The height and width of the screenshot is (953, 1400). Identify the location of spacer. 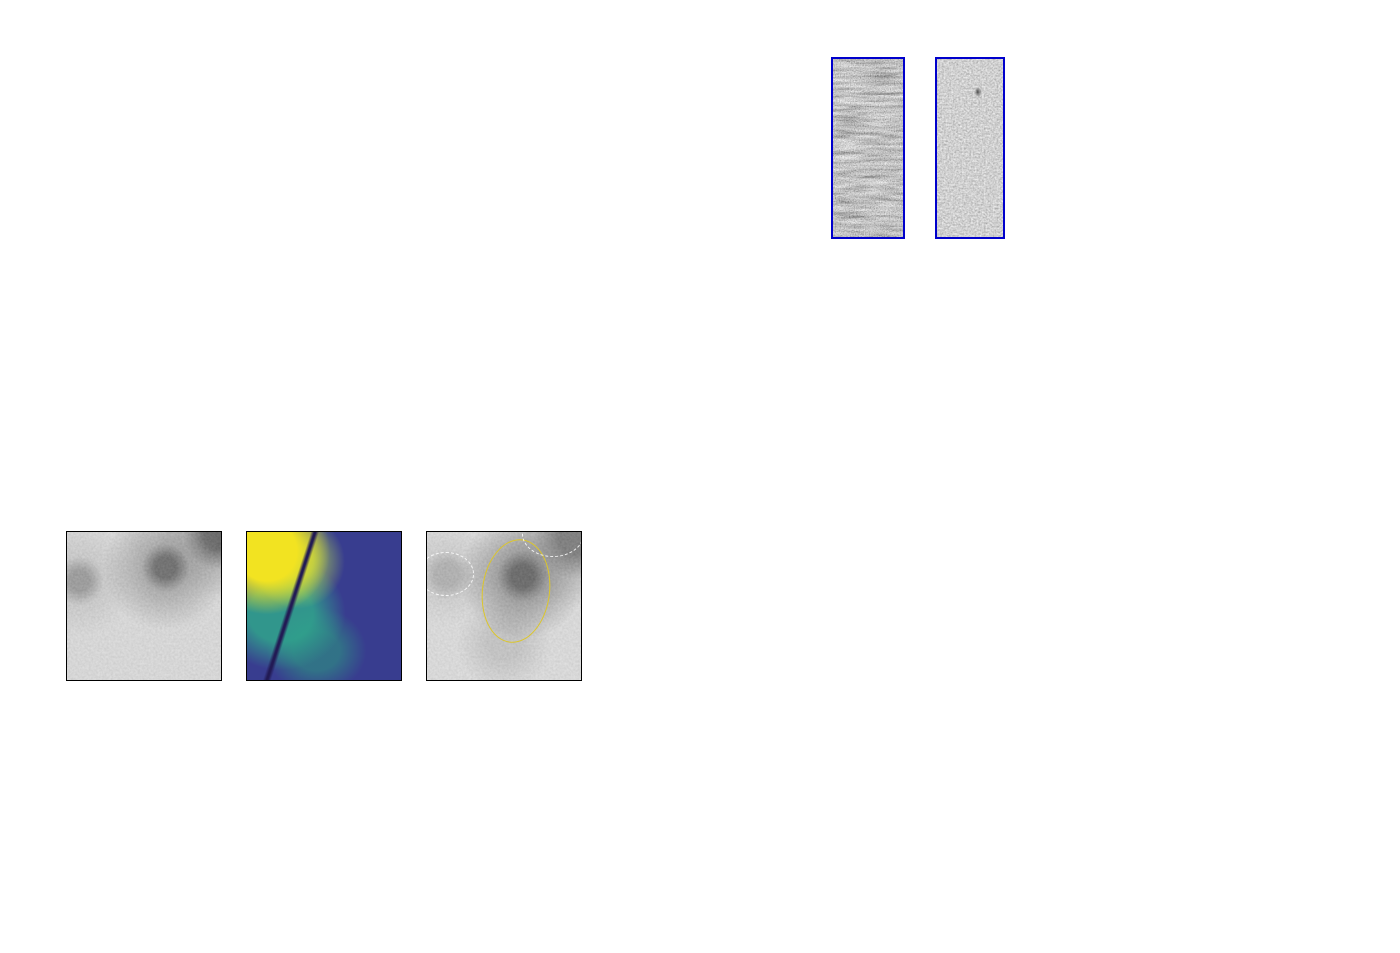
(1327, 26).